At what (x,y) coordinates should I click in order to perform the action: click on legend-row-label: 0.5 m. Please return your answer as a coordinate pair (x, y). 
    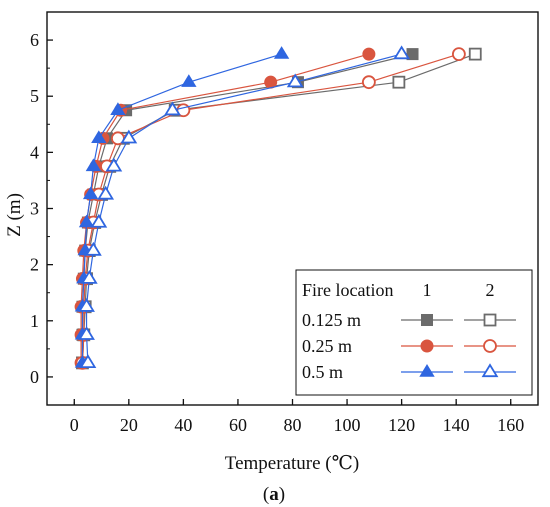
    Looking at the image, I should click on (322, 372).